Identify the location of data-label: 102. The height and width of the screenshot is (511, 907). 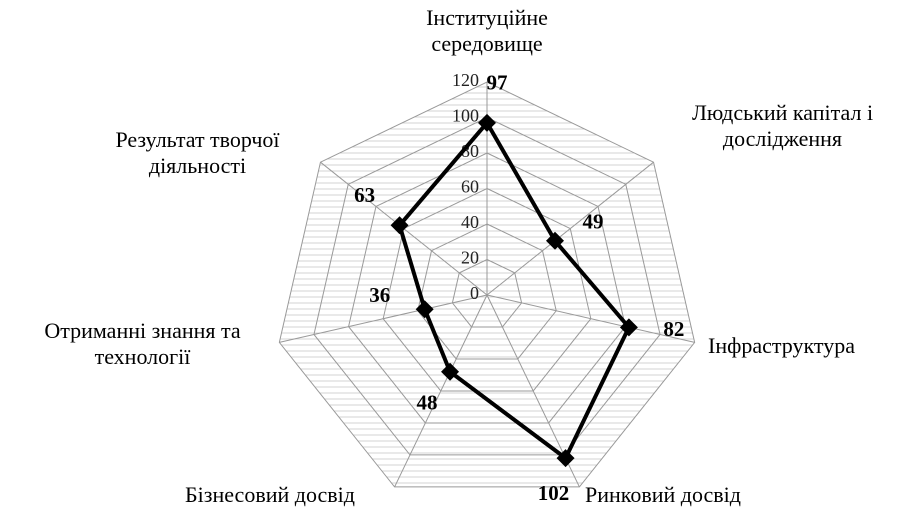
(554, 493).